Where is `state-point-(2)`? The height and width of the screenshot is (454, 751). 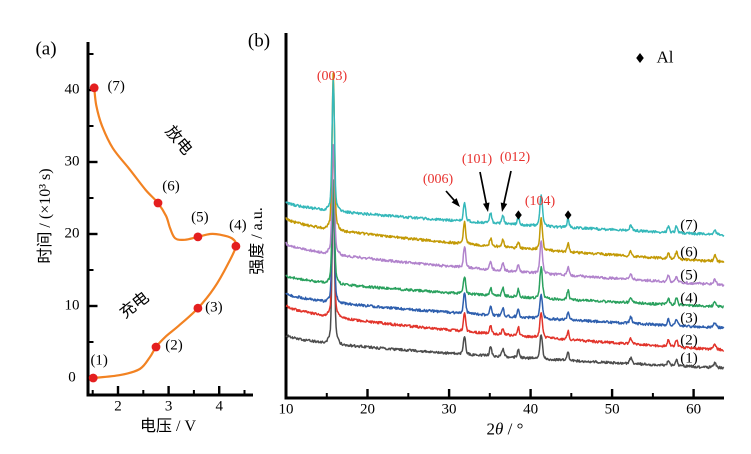 state-point-(2) is located at coordinates (156, 347).